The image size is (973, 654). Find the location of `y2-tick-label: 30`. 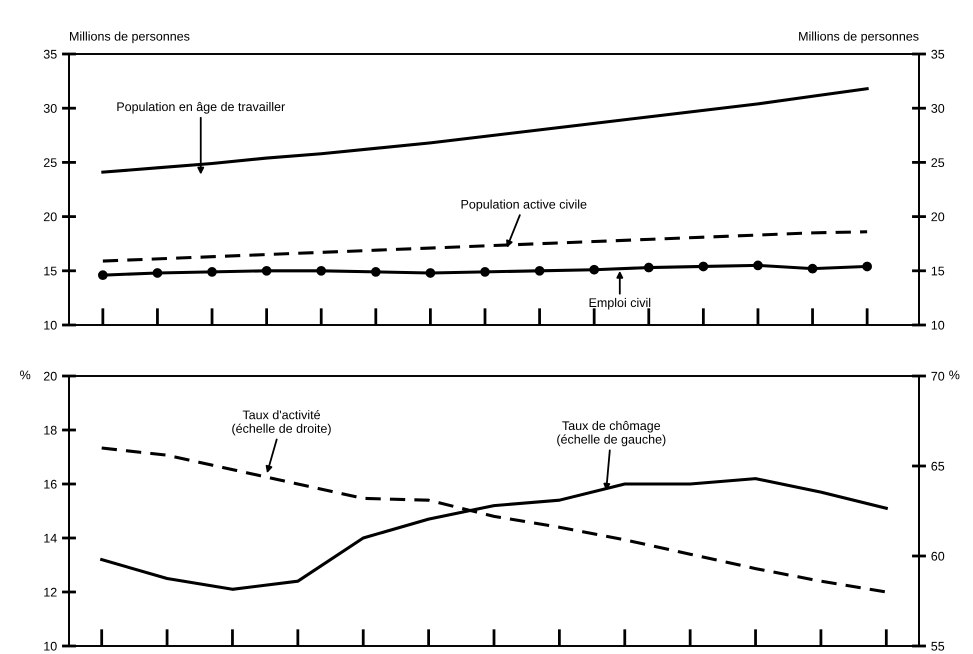

y2-tick-label: 30 is located at coordinates (937, 108).